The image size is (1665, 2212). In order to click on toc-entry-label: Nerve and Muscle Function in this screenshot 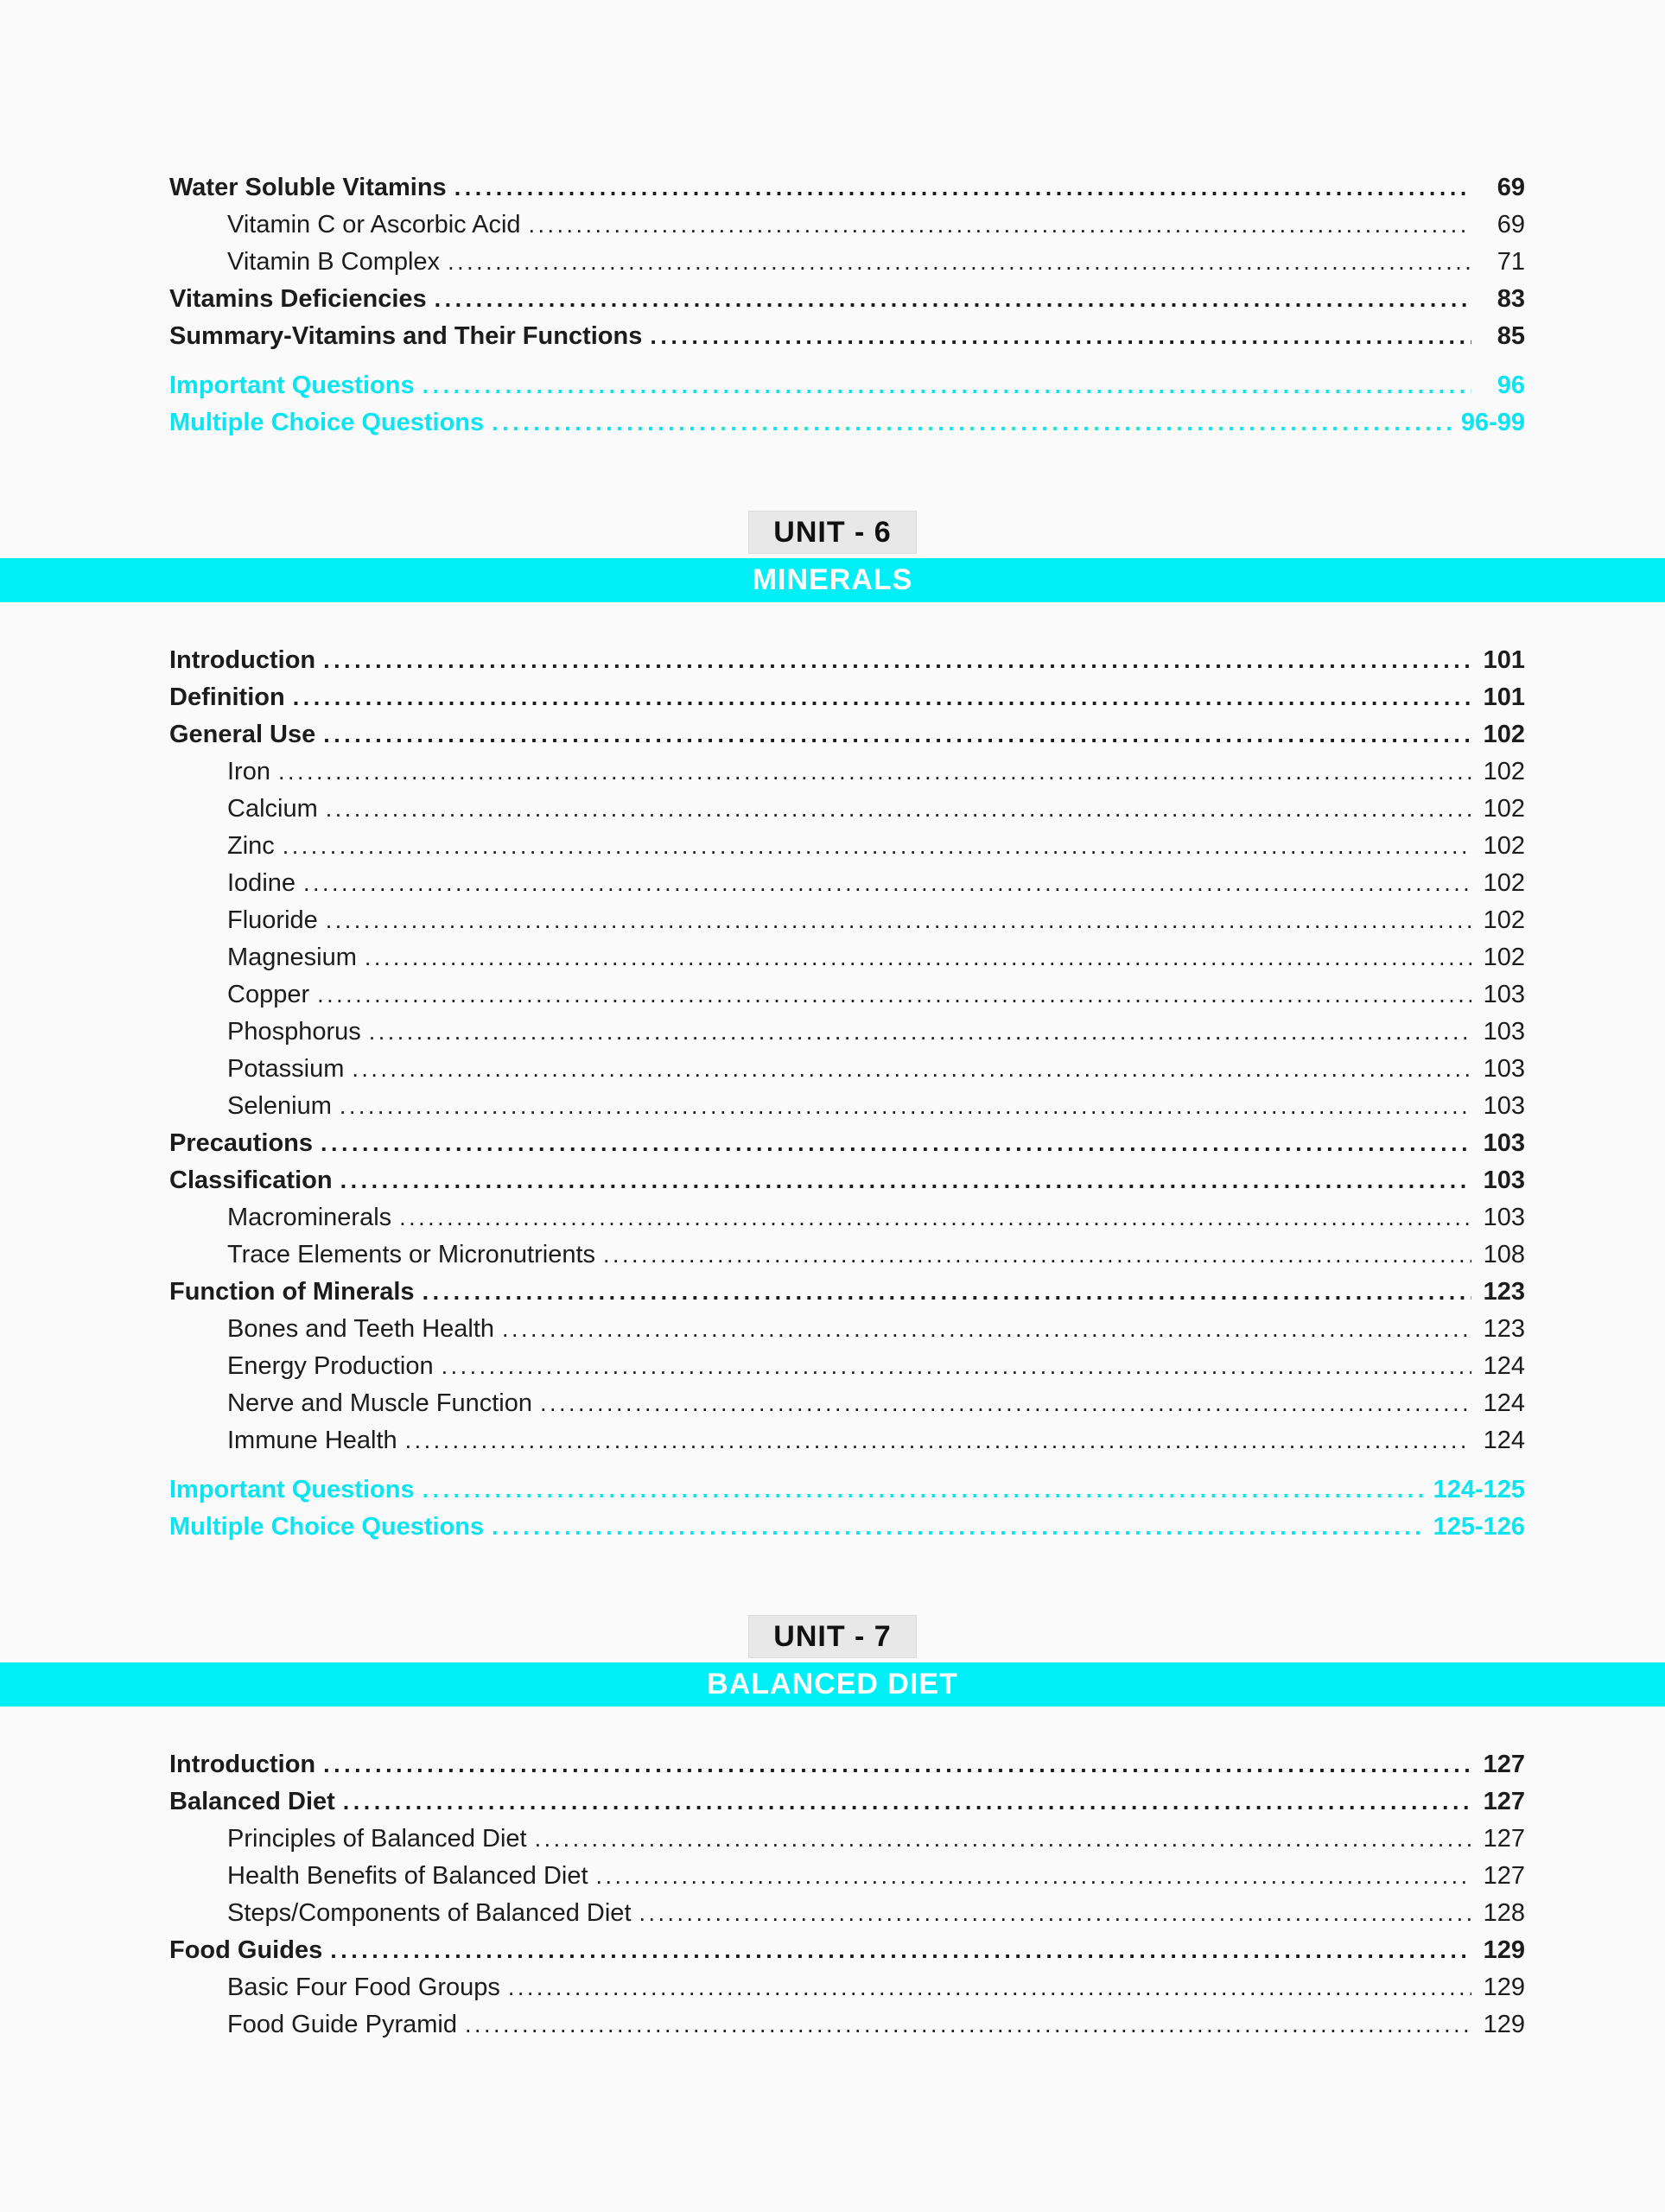, I will do `click(379, 1403)`.